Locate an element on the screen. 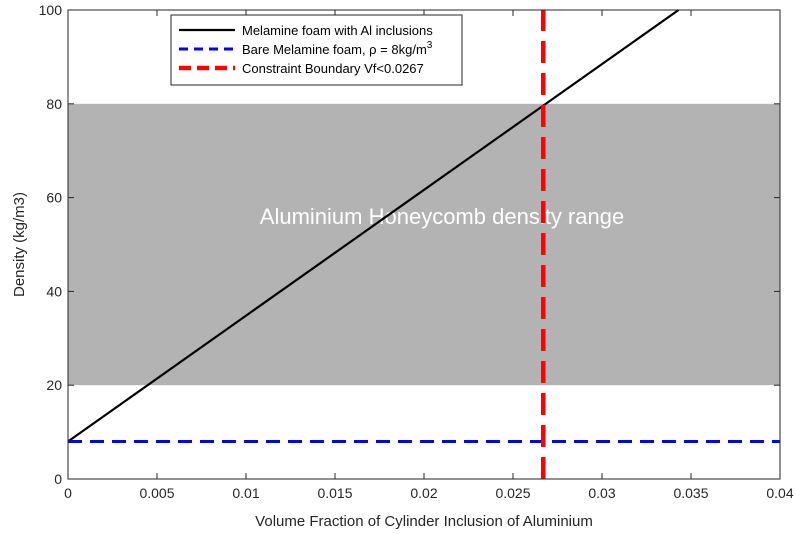 Image resolution: width=795 pixels, height=534 pixels. x-tick-label: 0.04 is located at coordinates (779, 493).